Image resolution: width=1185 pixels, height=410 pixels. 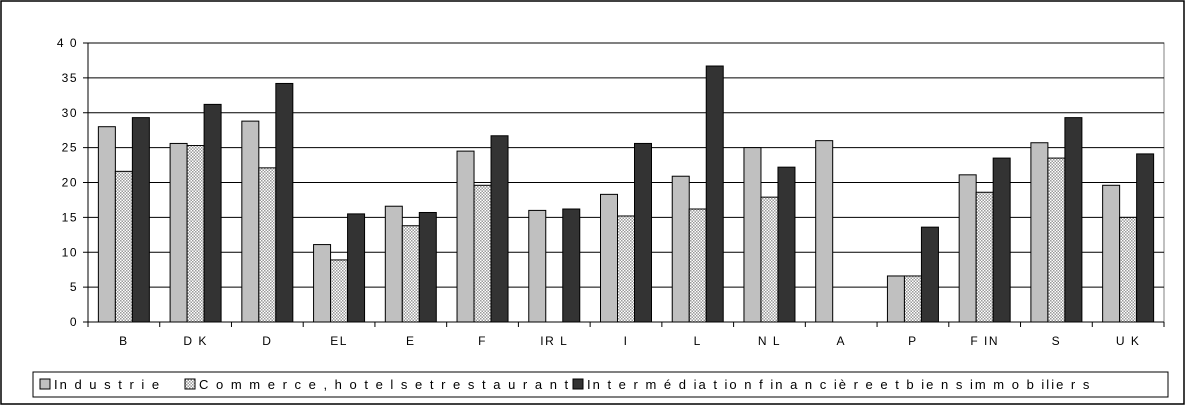 What do you see at coordinates (1057, 341) in the screenshot?
I see `x-tick-label: S` at bounding box center [1057, 341].